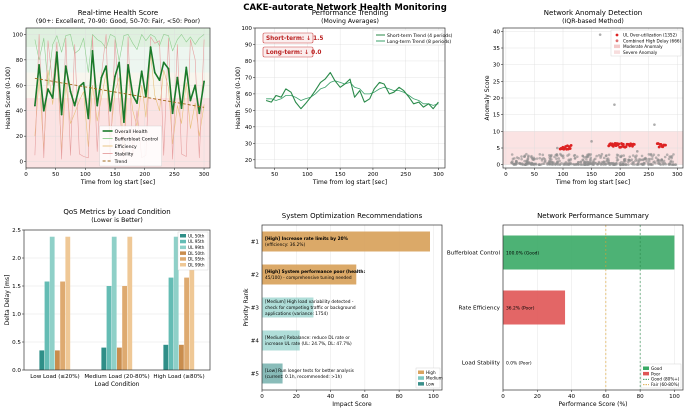 The width and height of the screenshot is (690, 409). What do you see at coordinates (656, 368) in the screenshot?
I see `legend-label: Good` at bounding box center [656, 368].